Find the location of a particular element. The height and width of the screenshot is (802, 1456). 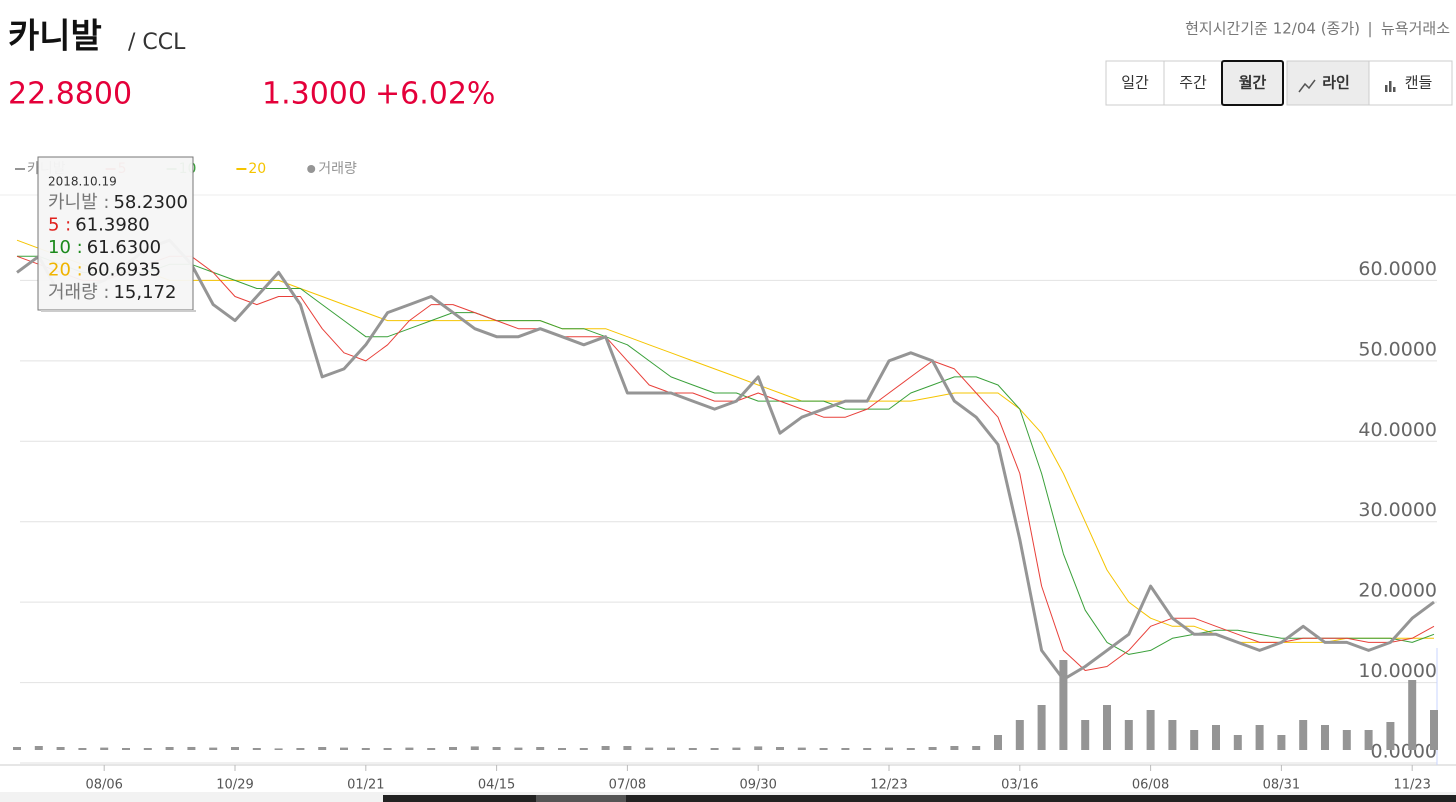

x-tick-label: 09/30 is located at coordinates (757, 785).